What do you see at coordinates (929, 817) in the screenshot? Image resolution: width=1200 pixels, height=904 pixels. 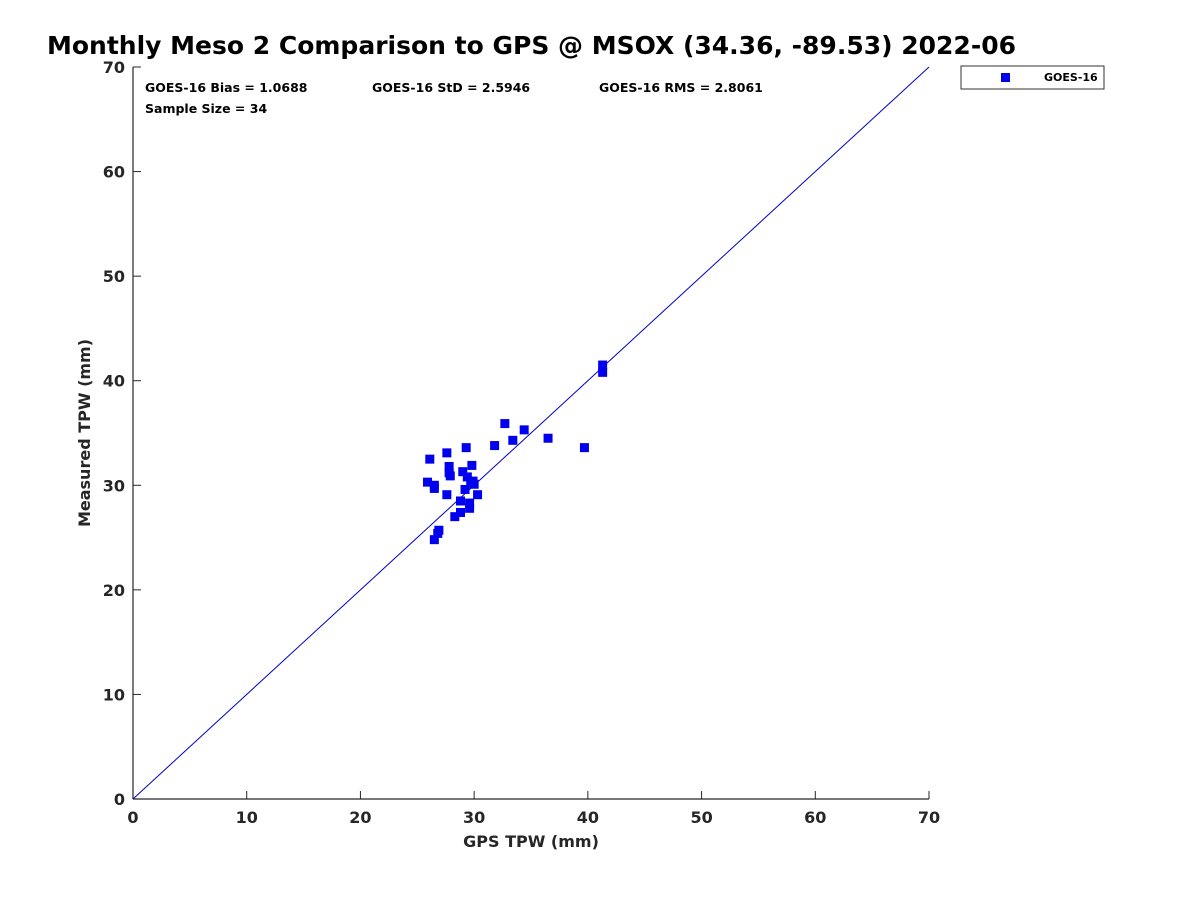 I see `x-tick-label: 70` at bounding box center [929, 817].